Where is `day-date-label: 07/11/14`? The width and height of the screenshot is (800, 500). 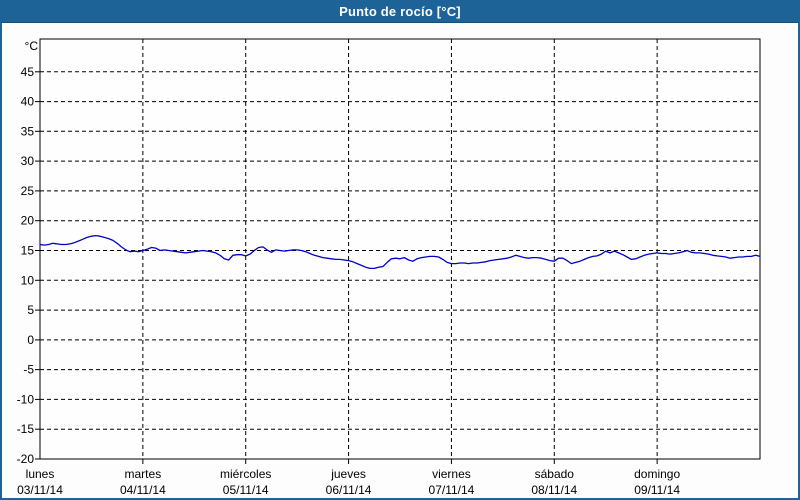
day-date-label: 07/11/14 is located at coordinates (452, 490).